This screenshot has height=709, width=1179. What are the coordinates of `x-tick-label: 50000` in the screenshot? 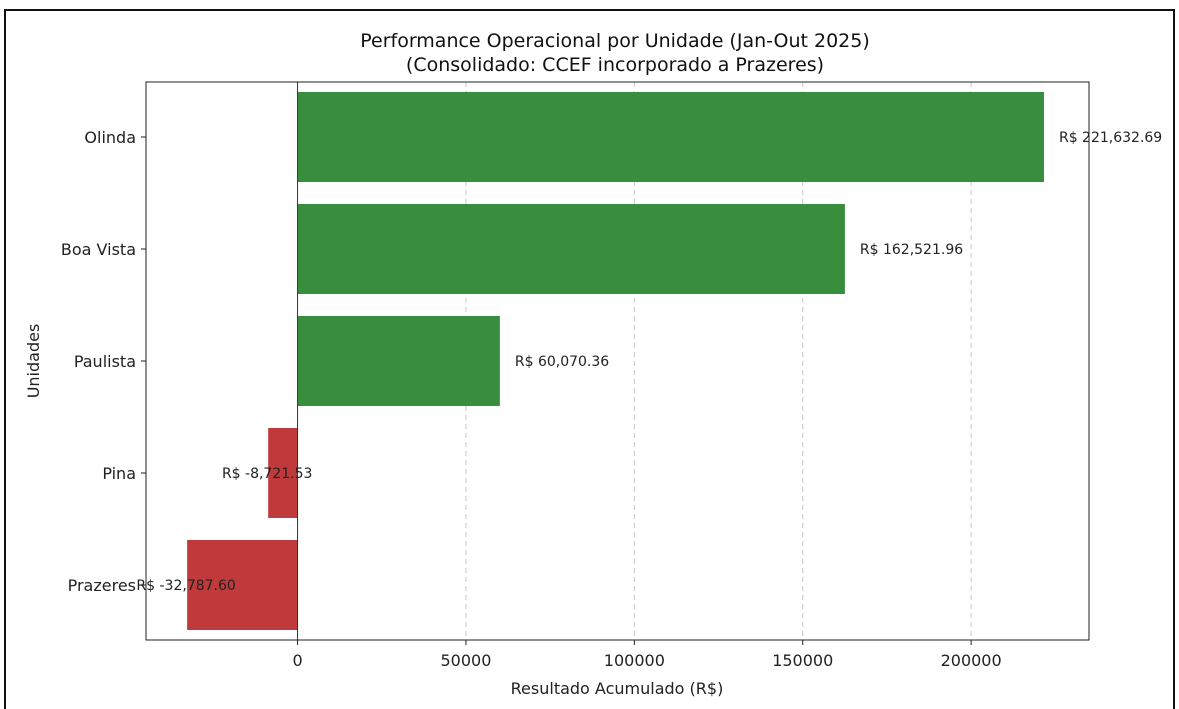 It's located at (465, 660).